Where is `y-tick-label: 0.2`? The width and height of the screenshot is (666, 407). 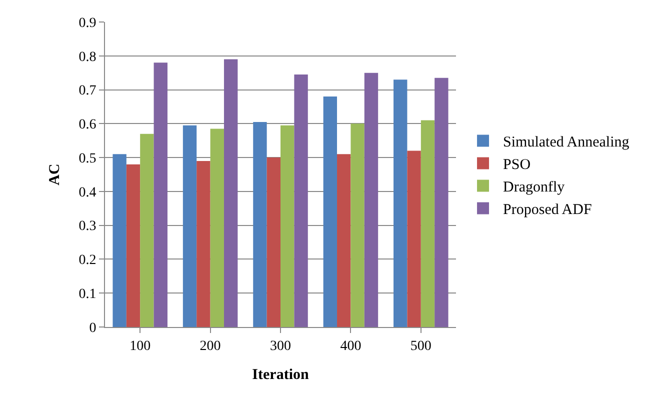
y-tick-label: 0.2 is located at coordinates (87, 260).